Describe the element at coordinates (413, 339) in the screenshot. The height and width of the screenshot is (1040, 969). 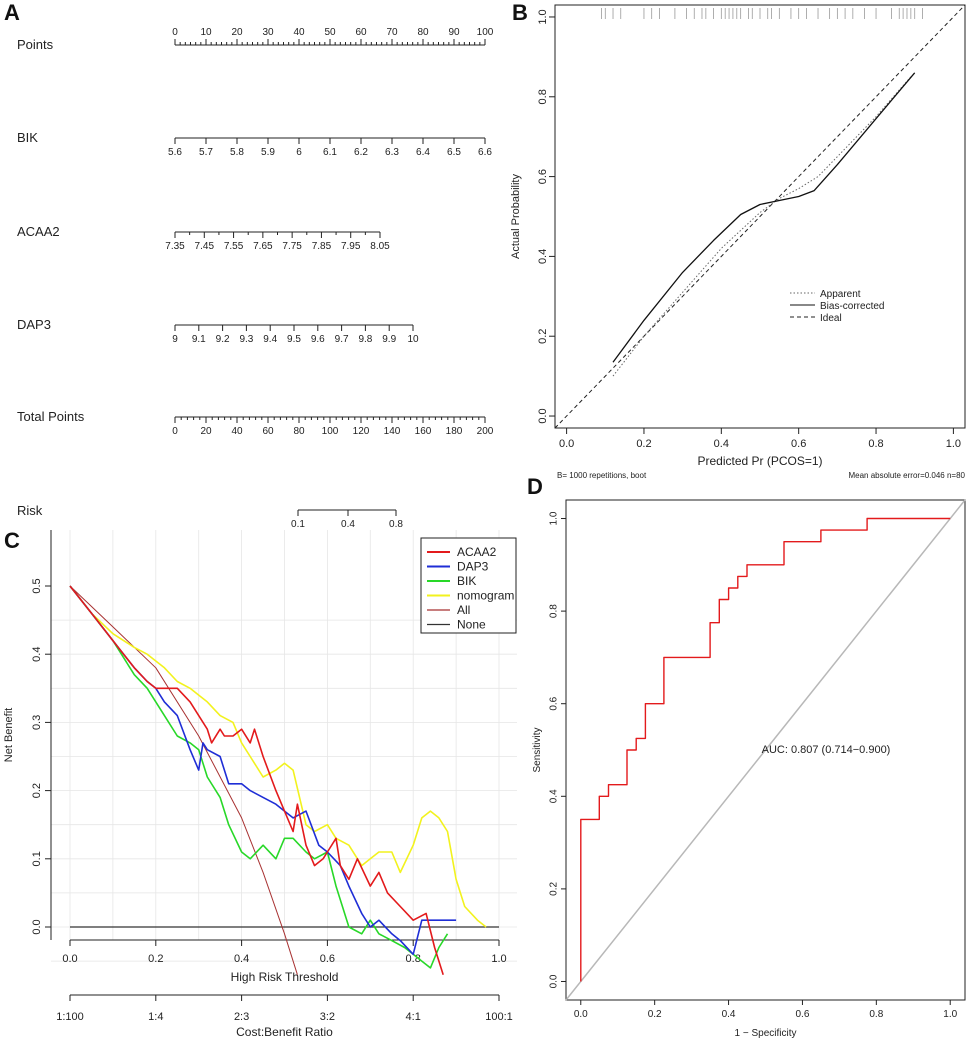
I see `nomogram-tick-label-3-10: 10` at that location.